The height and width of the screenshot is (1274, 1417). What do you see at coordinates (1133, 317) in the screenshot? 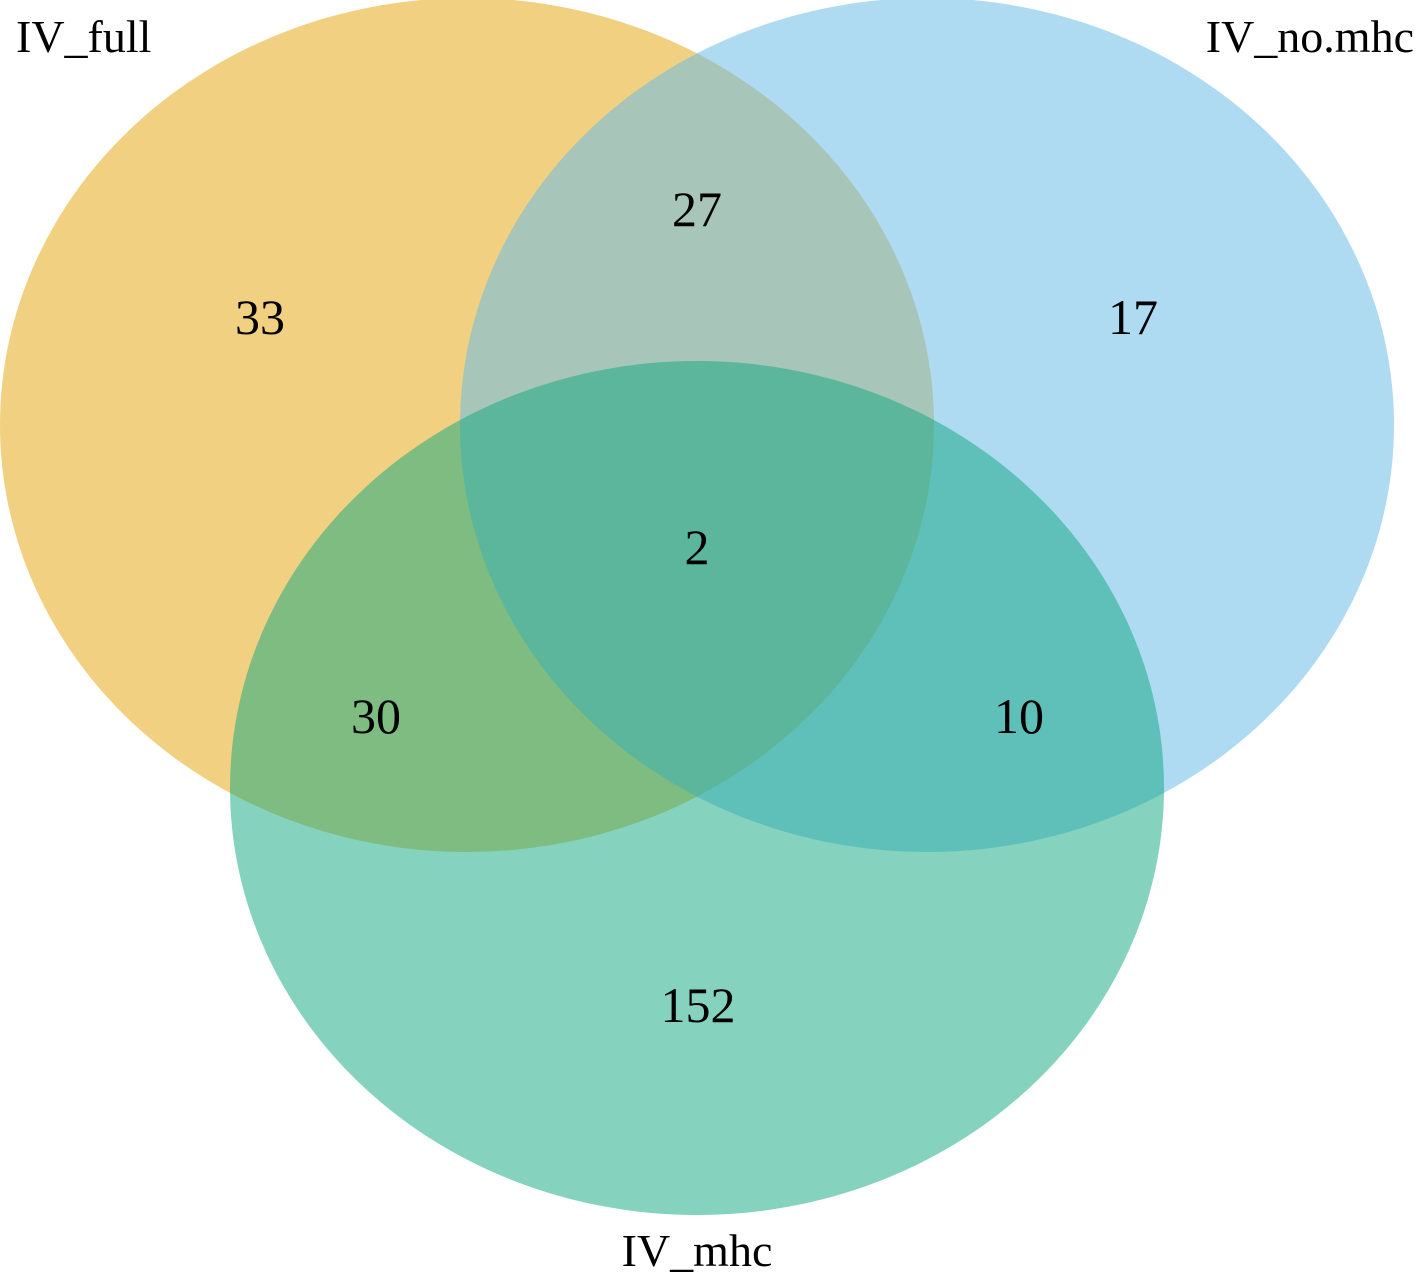
I see `count-iv-no-mhc-only: 17` at bounding box center [1133, 317].